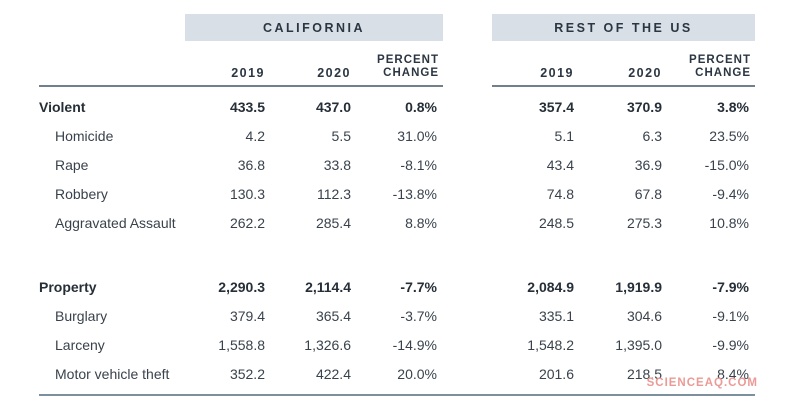  I want to click on row-label: Larceny, so click(80, 344).